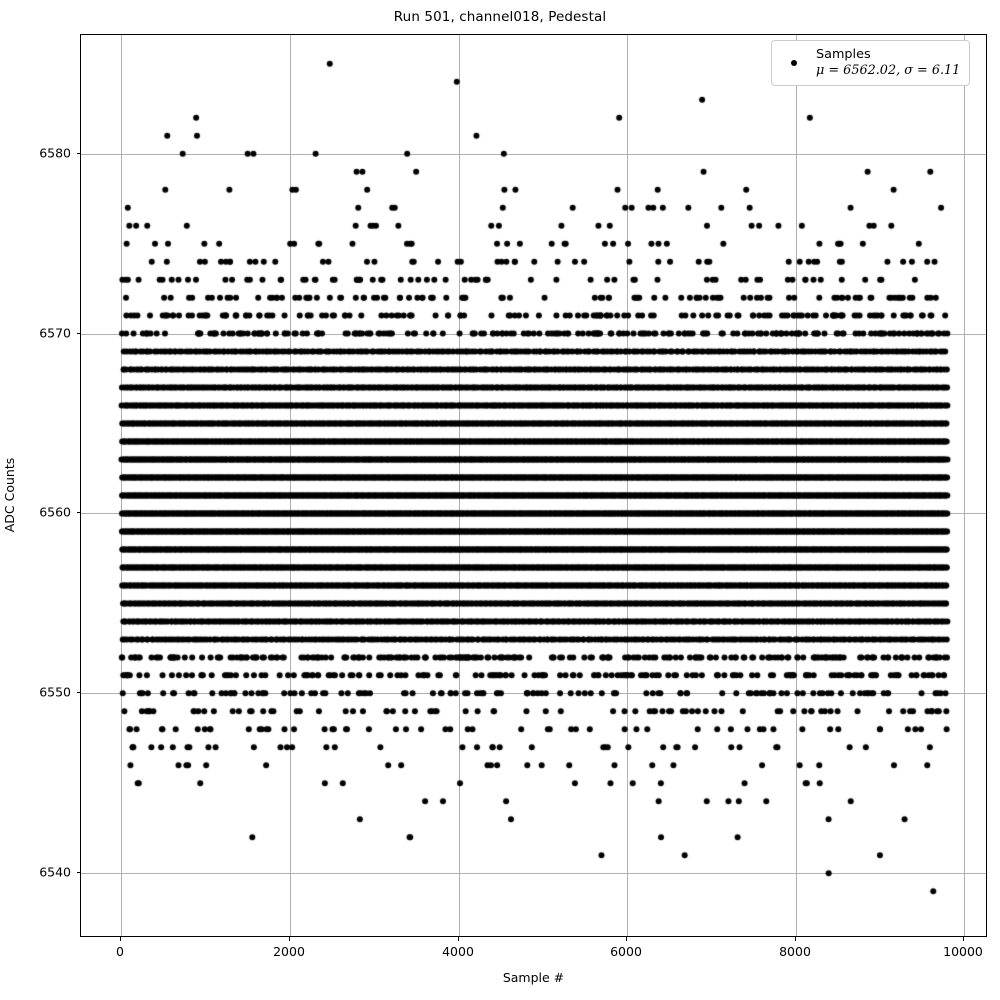  Describe the element at coordinates (533, 977) in the screenshot. I see `x-axis-label: Sample #` at that location.